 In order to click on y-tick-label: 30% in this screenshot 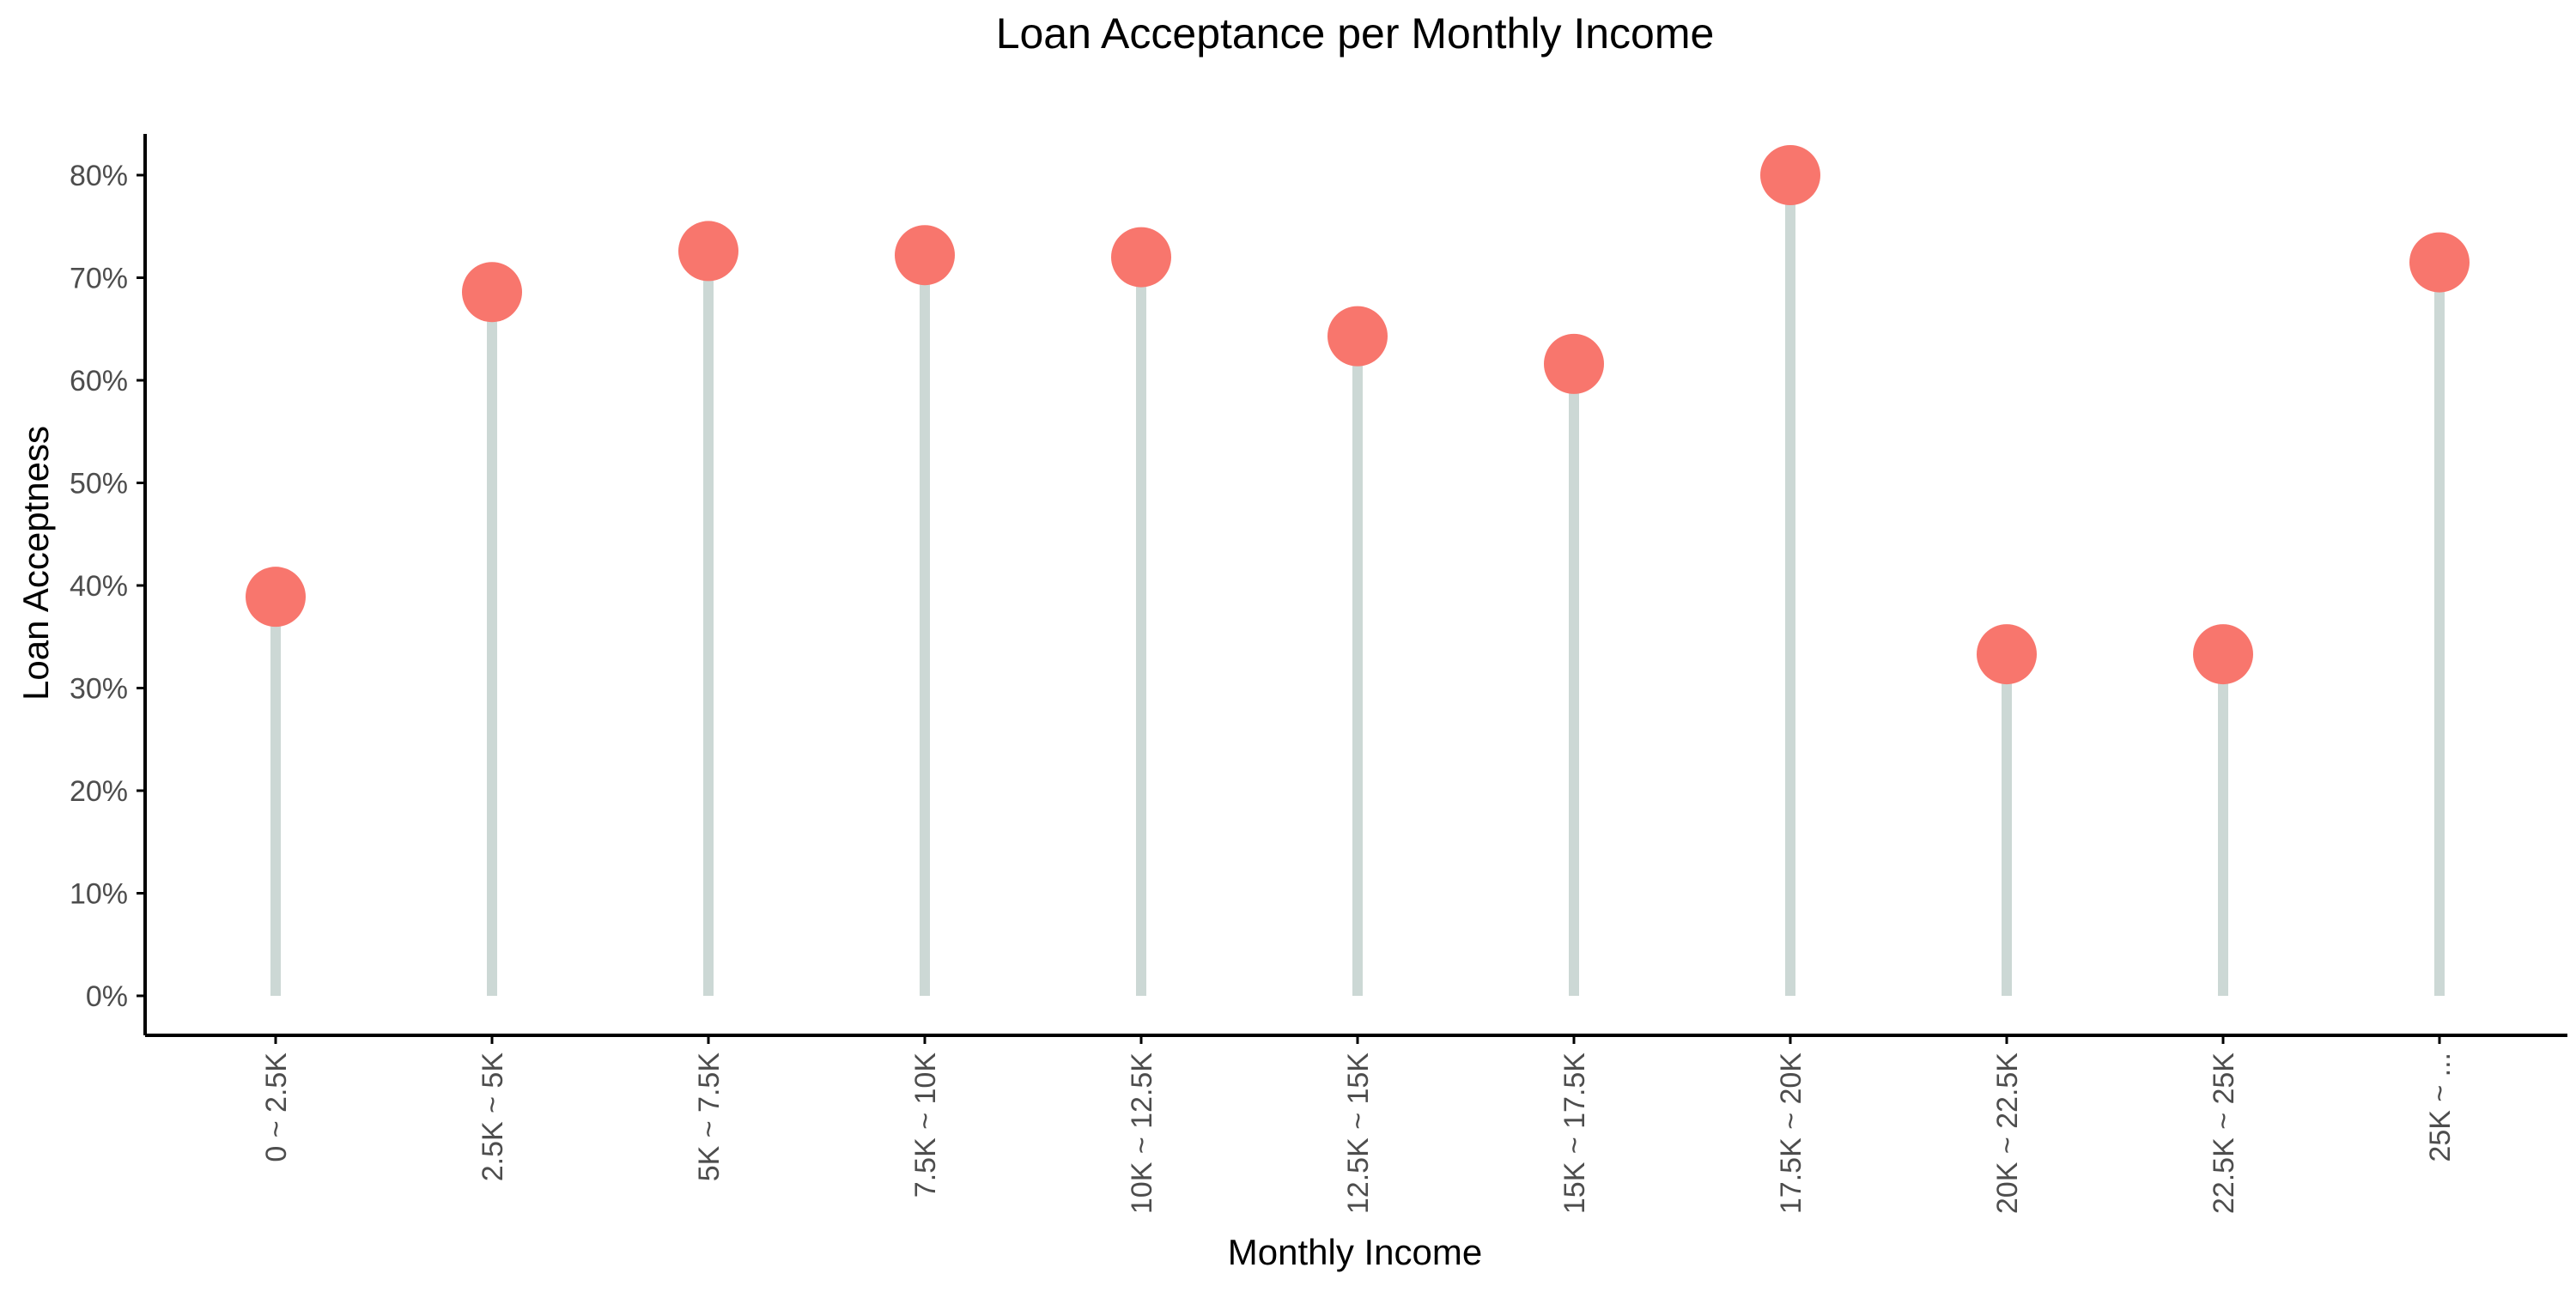, I will do `click(99, 689)`.